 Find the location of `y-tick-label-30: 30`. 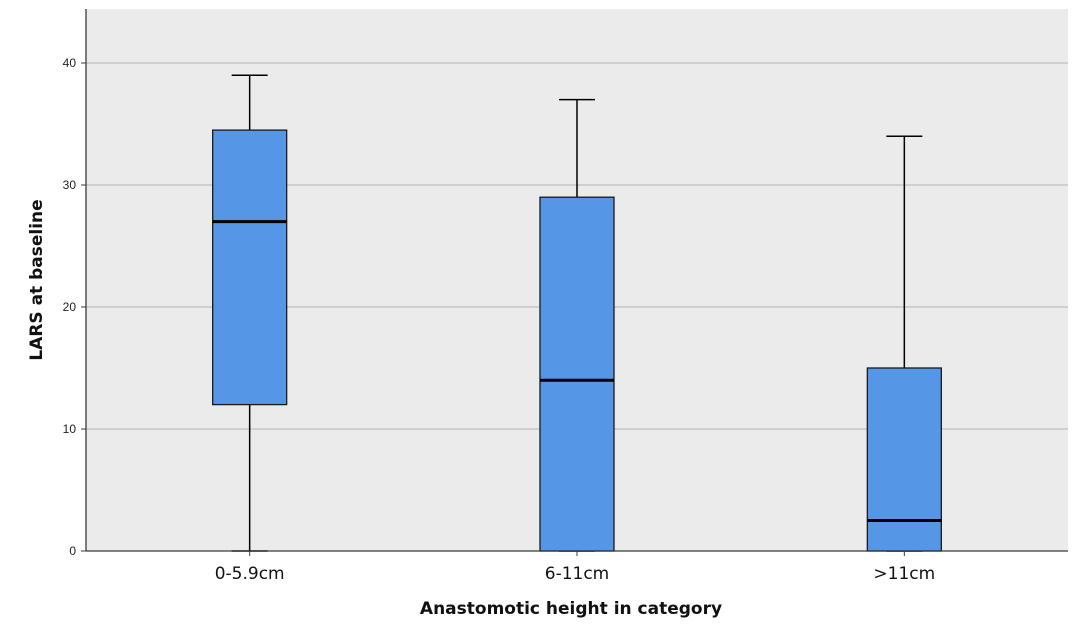

y-tick-label-30: 30 is located at coordinates (70, 185).